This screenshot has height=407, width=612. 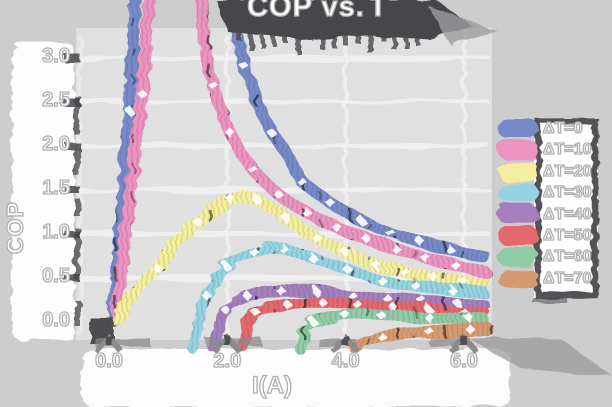 I want to click on ytick-paper-patch, so click(x=43, y=191).